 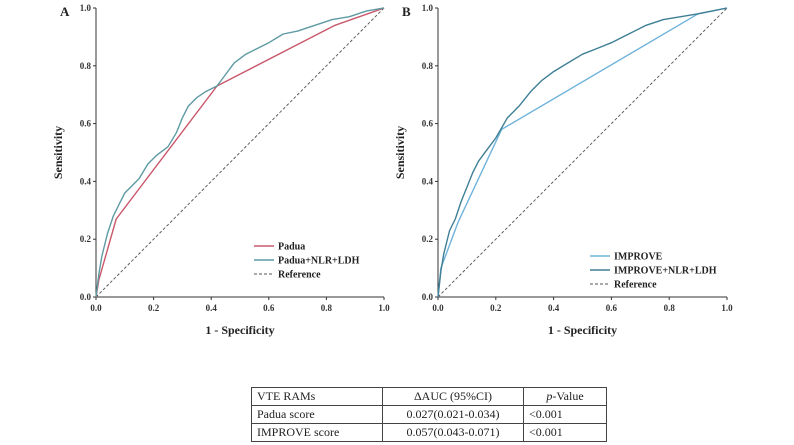 I want to click on header-vte-rams: VTE RAMs, so click(x=317, y=396).